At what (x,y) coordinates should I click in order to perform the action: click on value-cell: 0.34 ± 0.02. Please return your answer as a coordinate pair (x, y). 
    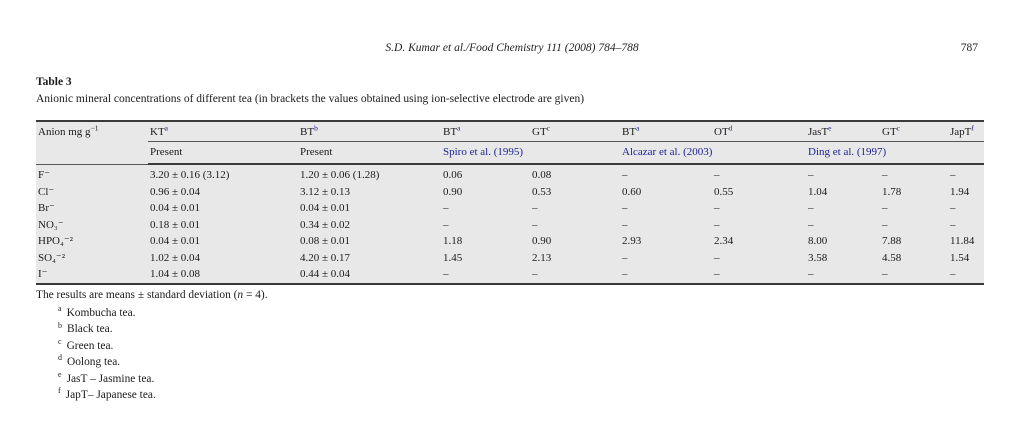
    Looking at the image, I should click on (325, 224).